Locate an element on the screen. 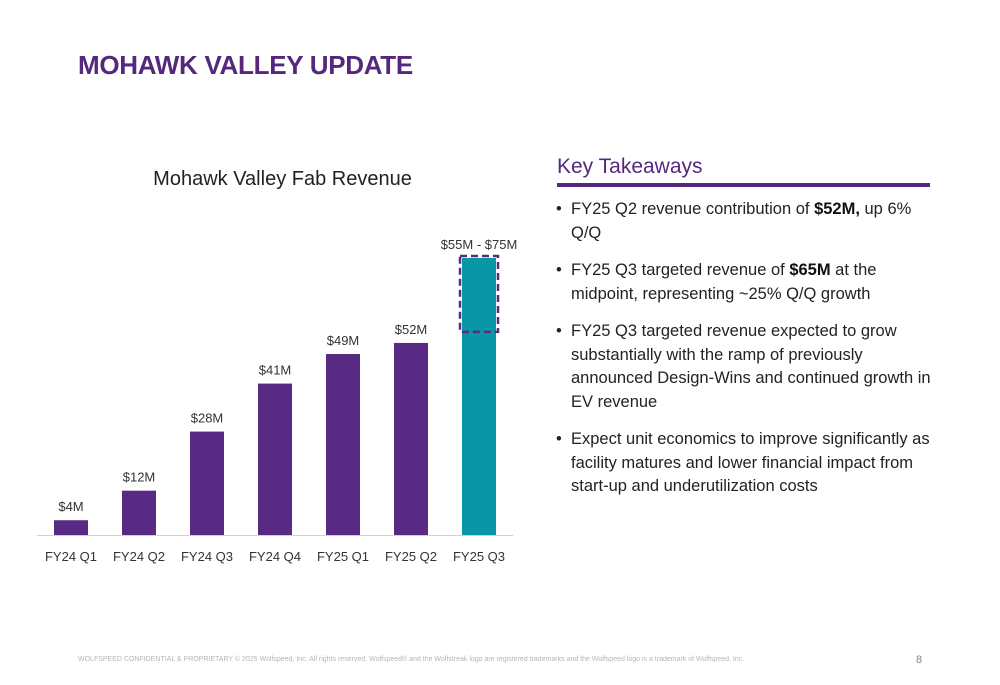 This screenshot has height=685, width=1000. chart-title: Mohawk Valley Fab Revenue is located at coordinates (282, 179).